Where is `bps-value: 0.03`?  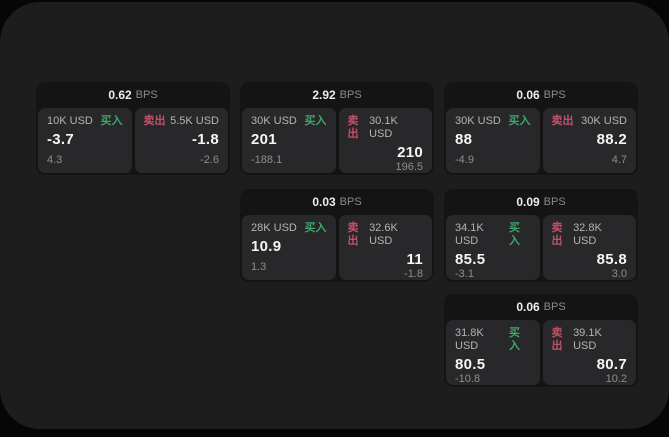 bps-value: 0.03 is located at coordinates (324, 202).